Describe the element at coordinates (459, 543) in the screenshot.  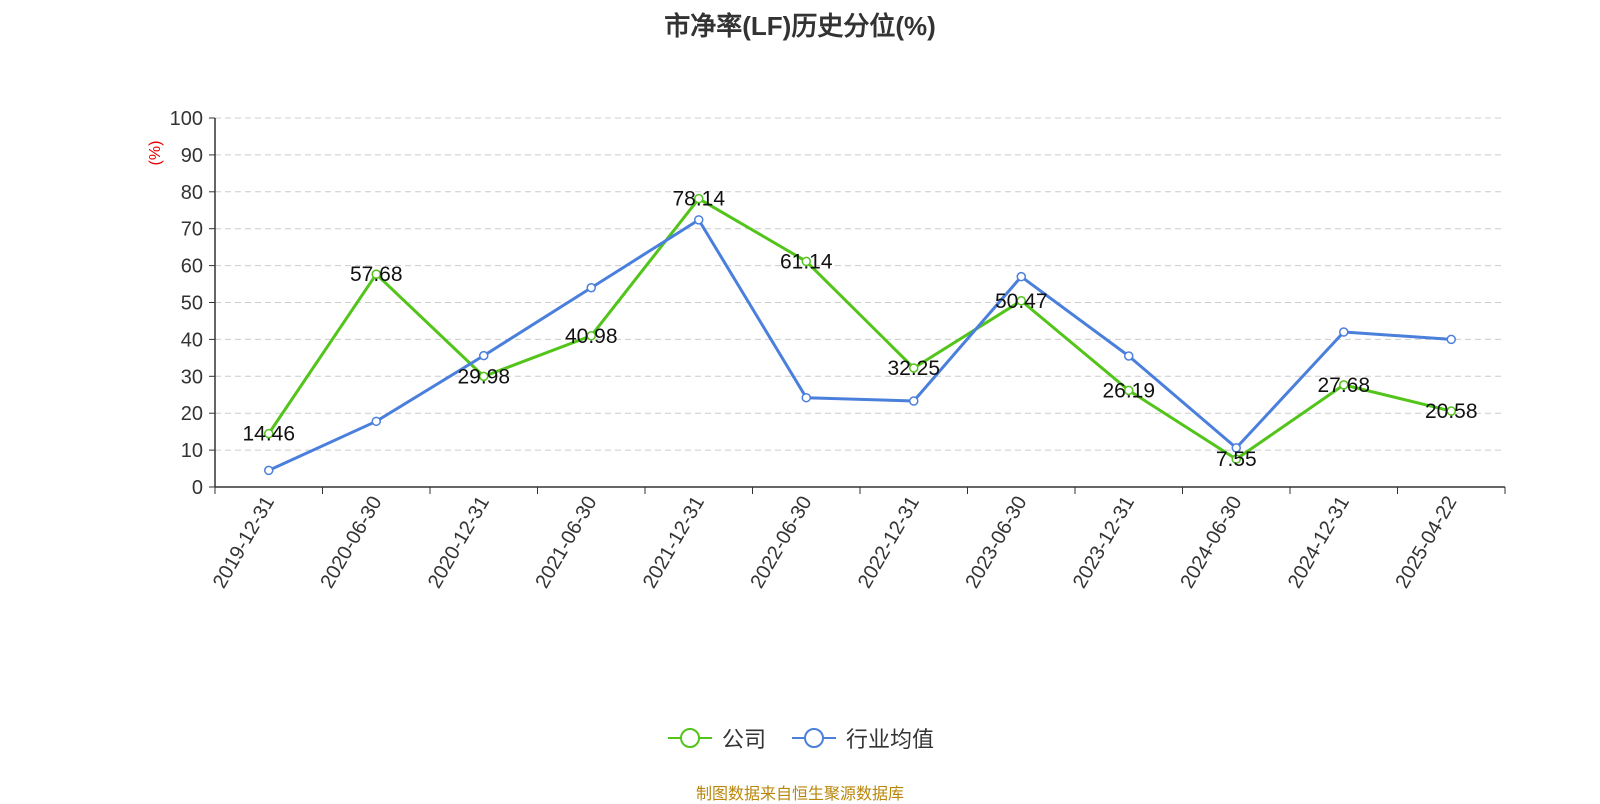
I see `x-tick-label: 2020-12-31` at that location.